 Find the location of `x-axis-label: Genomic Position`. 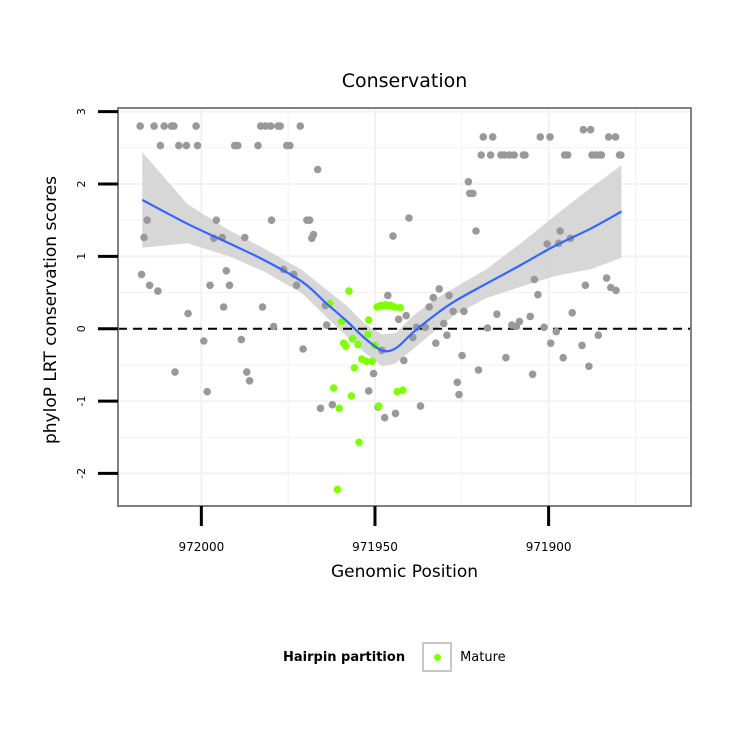

x-axis-label: Genomic Position is located at coordinates (404, 572).